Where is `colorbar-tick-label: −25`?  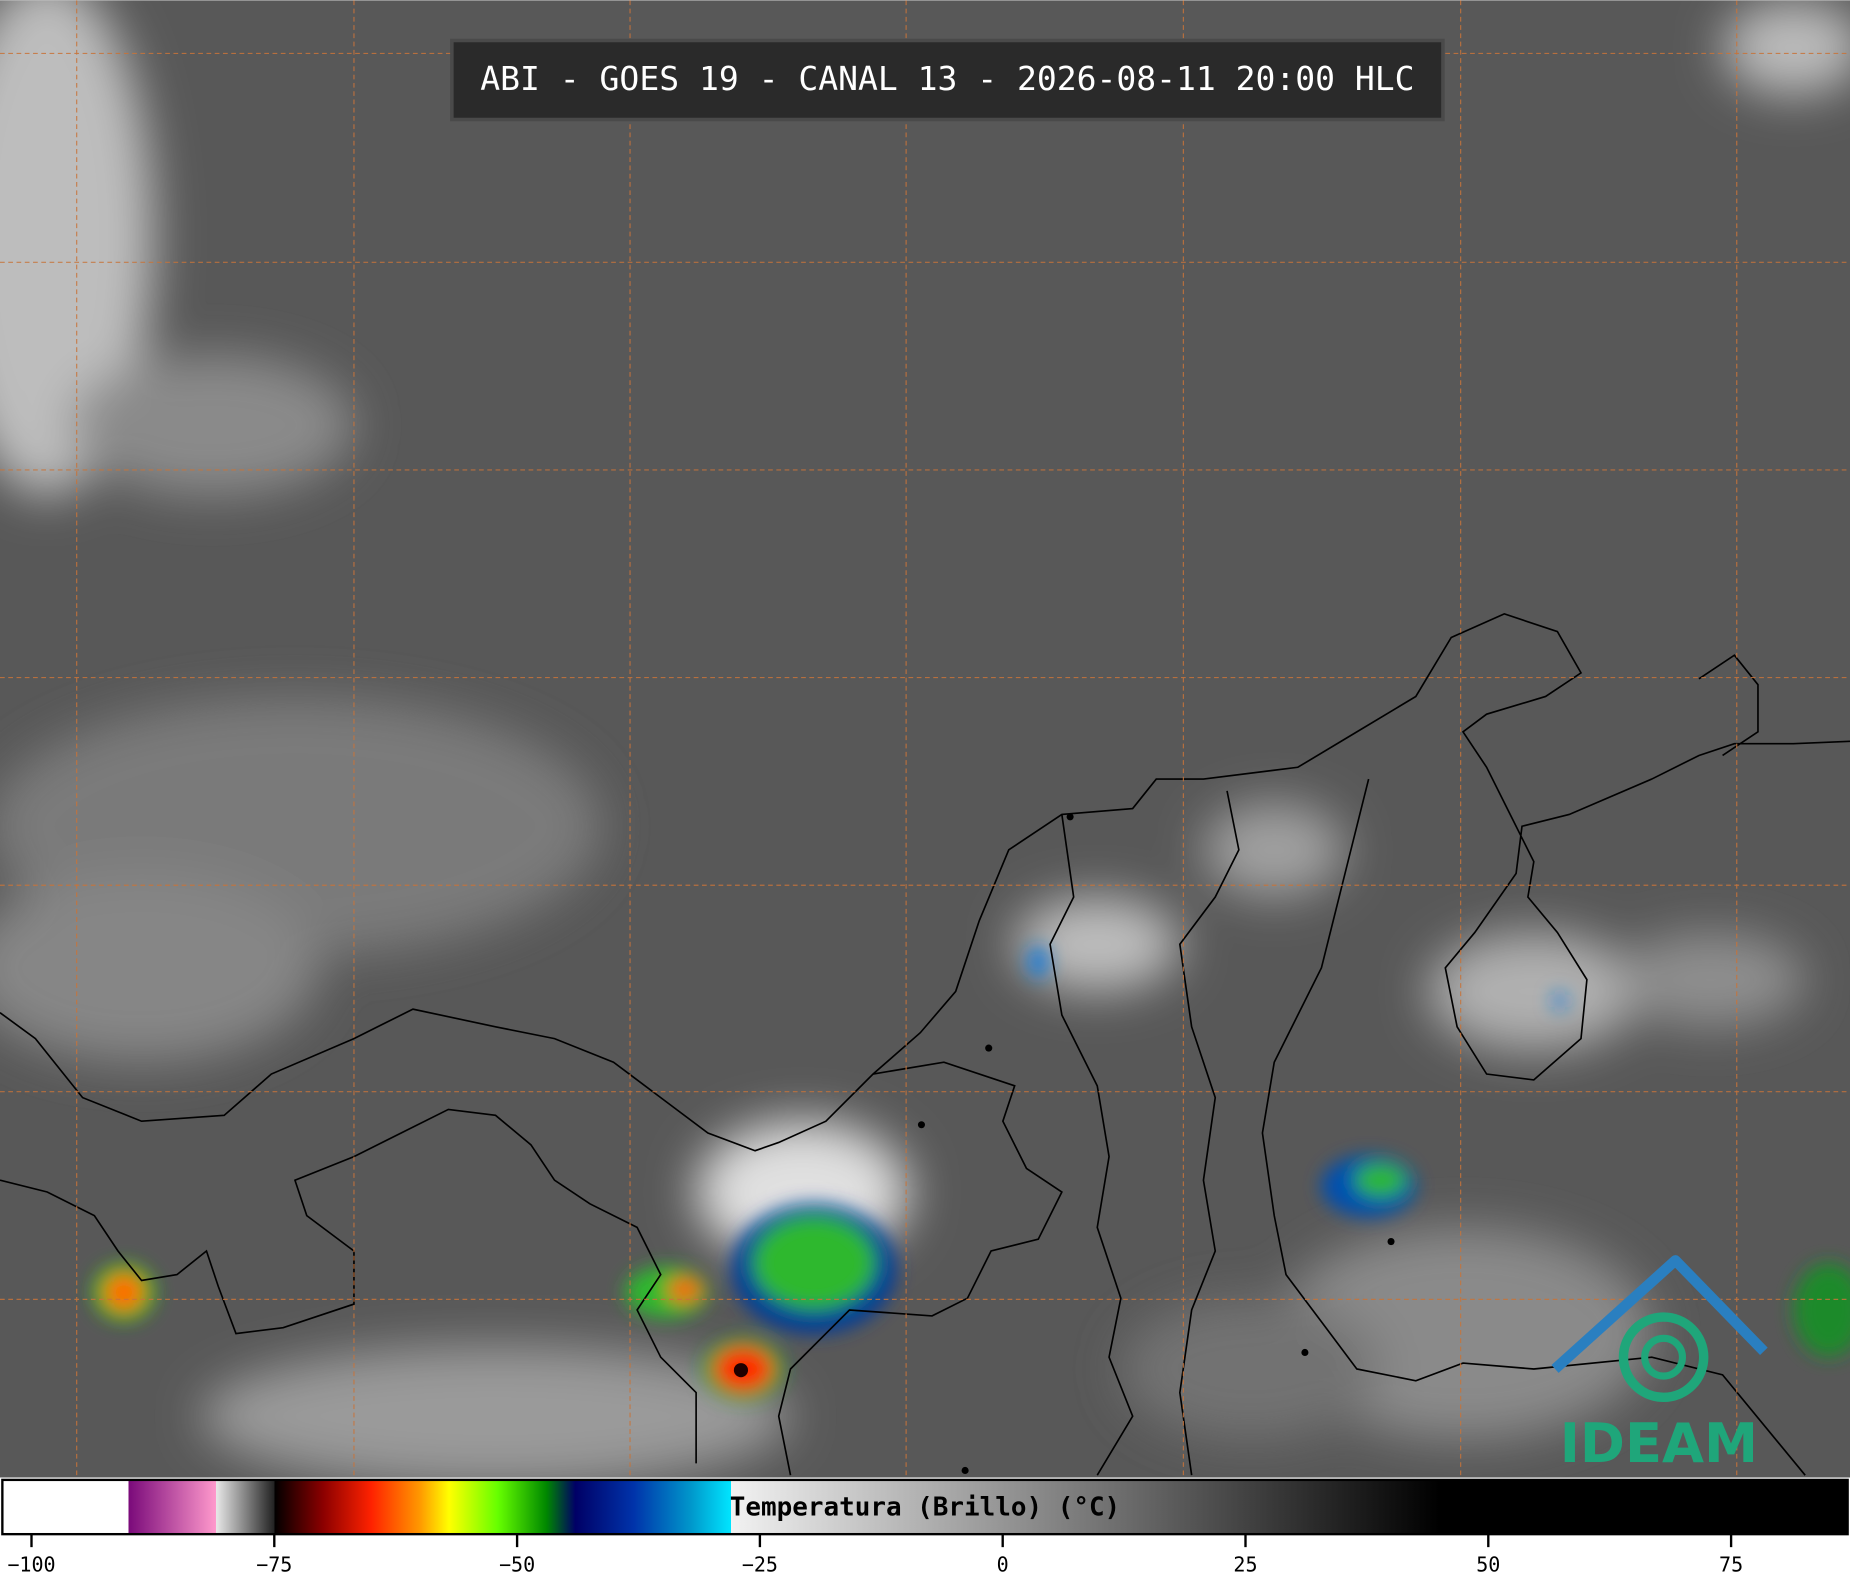 colorbar-tick-label: −25 is located at coordinates (760, 1565).